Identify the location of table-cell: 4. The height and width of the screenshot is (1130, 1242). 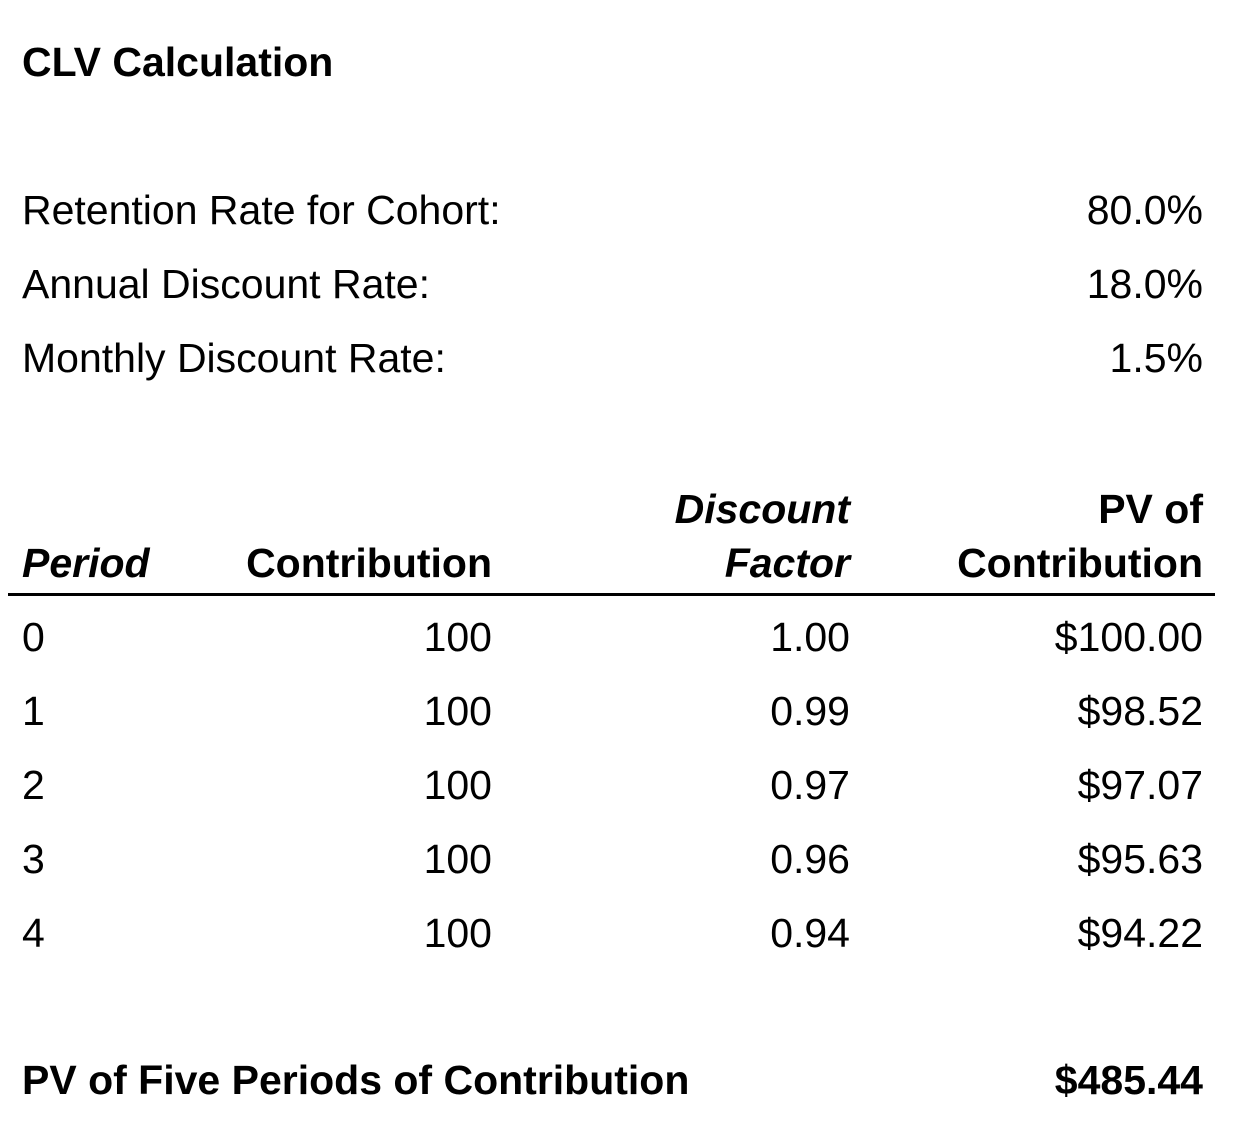
(33, 933).